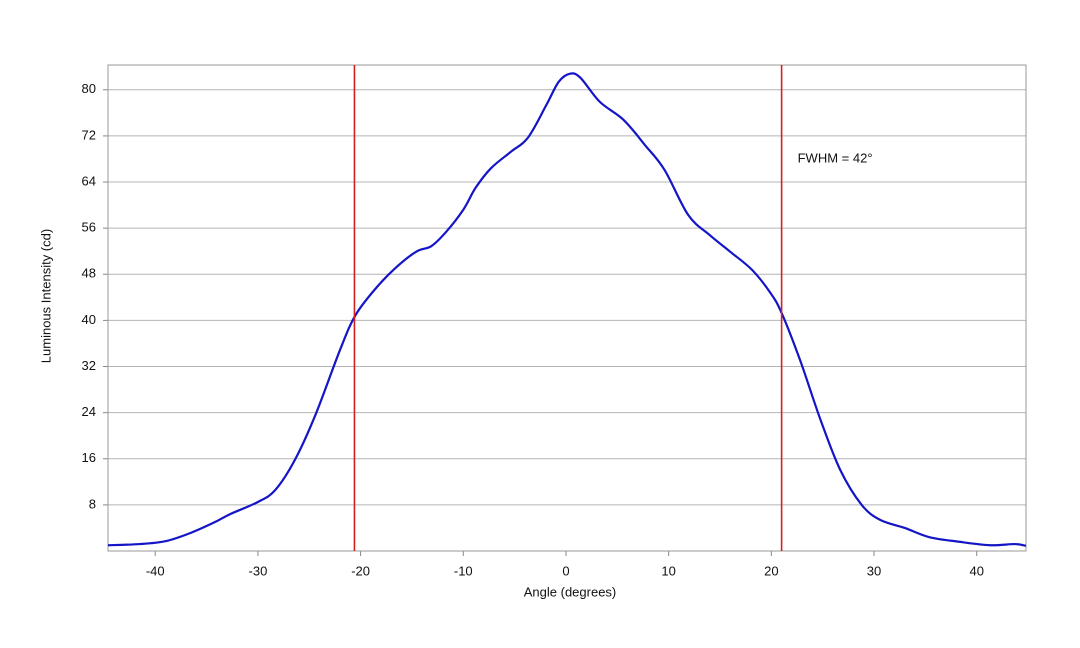  What do you see at coordinates (89, 180) in the screenshot?
I see `y-tick-label: 64` at bounding box center [89, 180].